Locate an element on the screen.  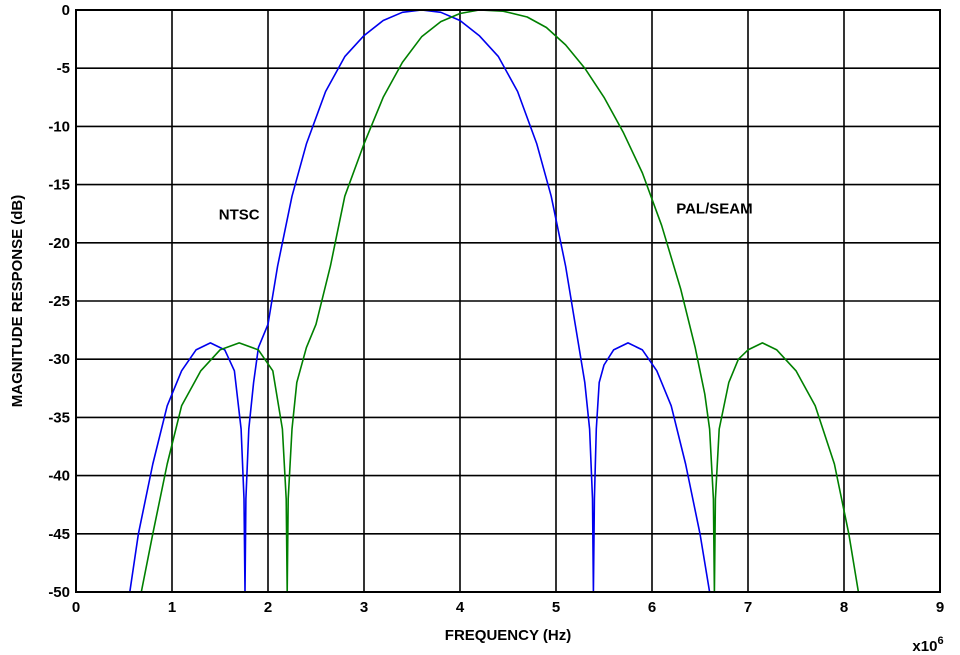
x-axis-label: FREQUENCY (Hz) is located at coordinates (508, 635).